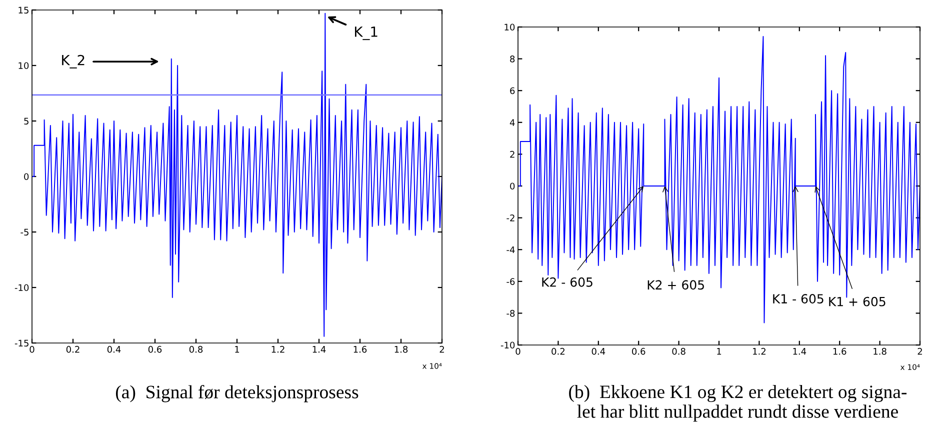 This screenshot has width=936, height=442. I want to click on text: (a) Signal før deteksjonsprosess, so click(237, 393).